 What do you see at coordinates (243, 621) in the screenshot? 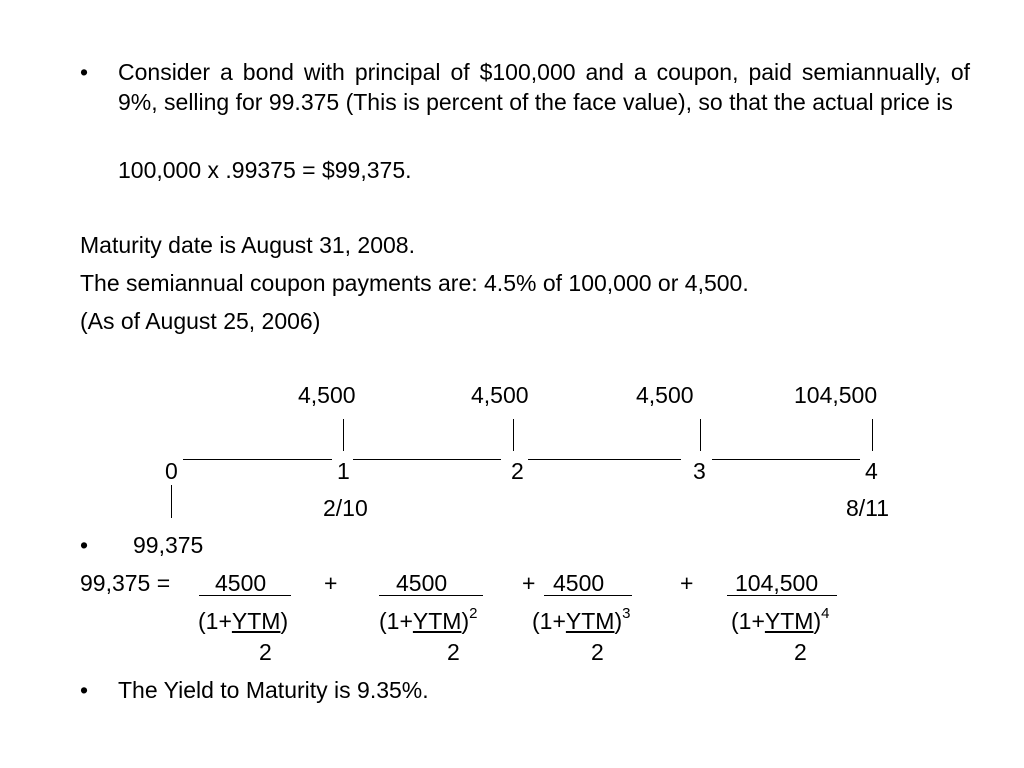
I see `denominator: (1+YTM)` at bounding box center [243, 621].